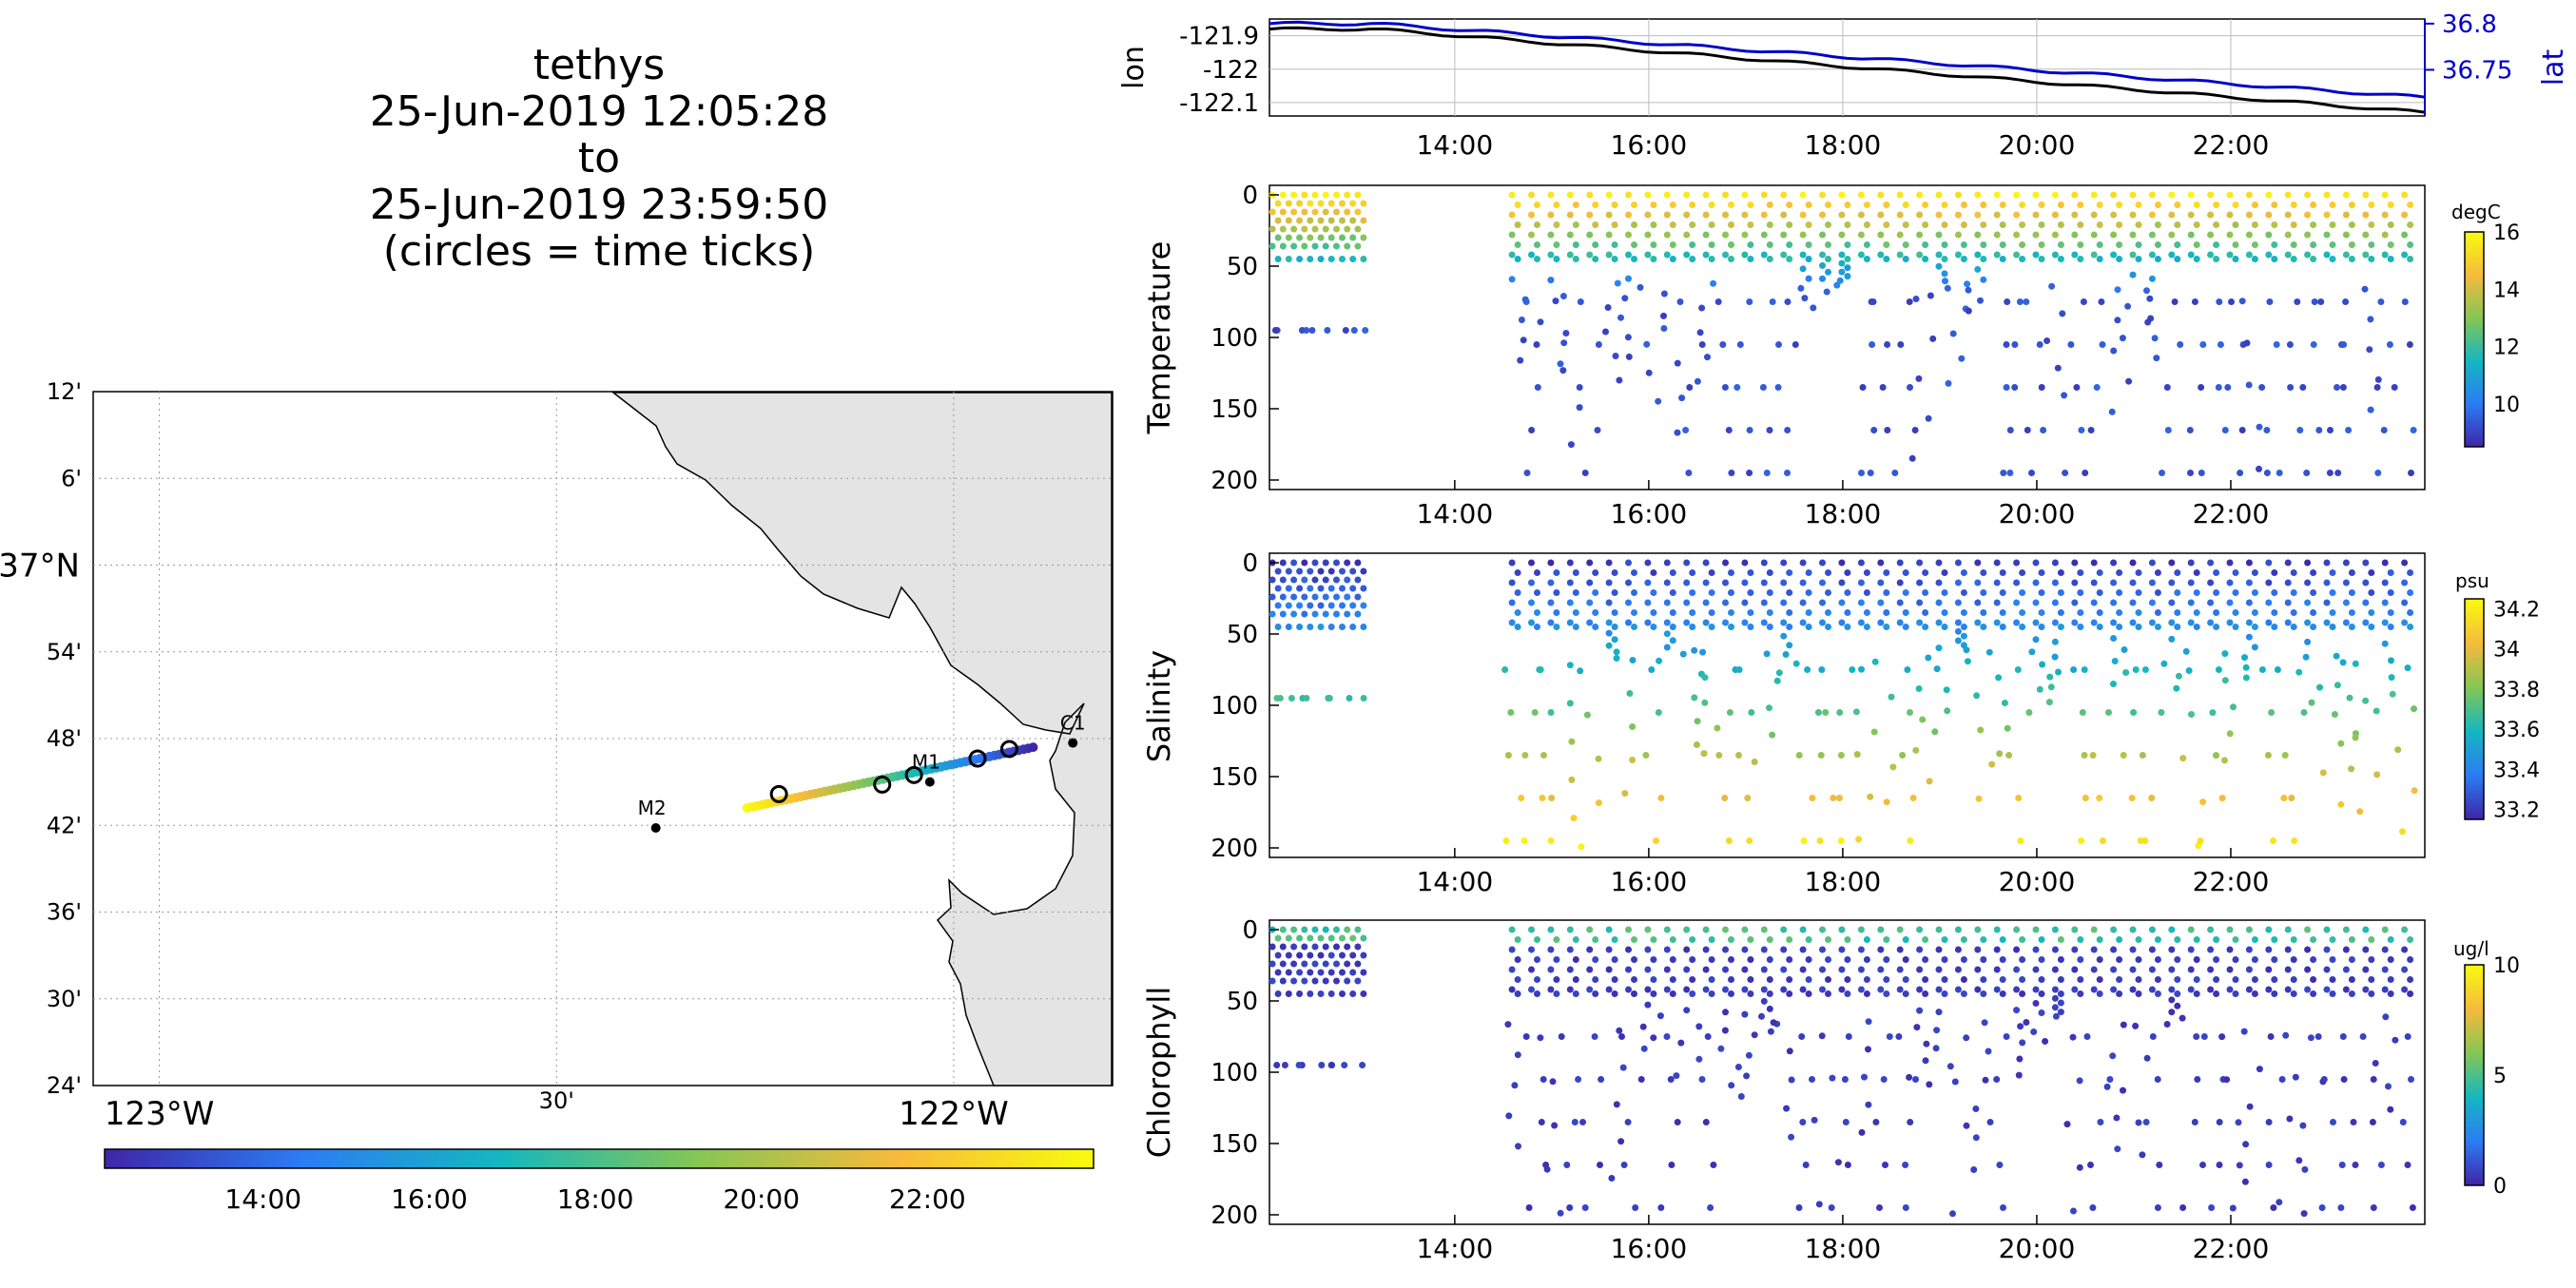 The height and width of the screenshot is (1288, 2576). What do you see at coordinates (1843, 881) in the screenshot?
I see `time-tick-label: 18:00` at bounding box center [1843, 881].